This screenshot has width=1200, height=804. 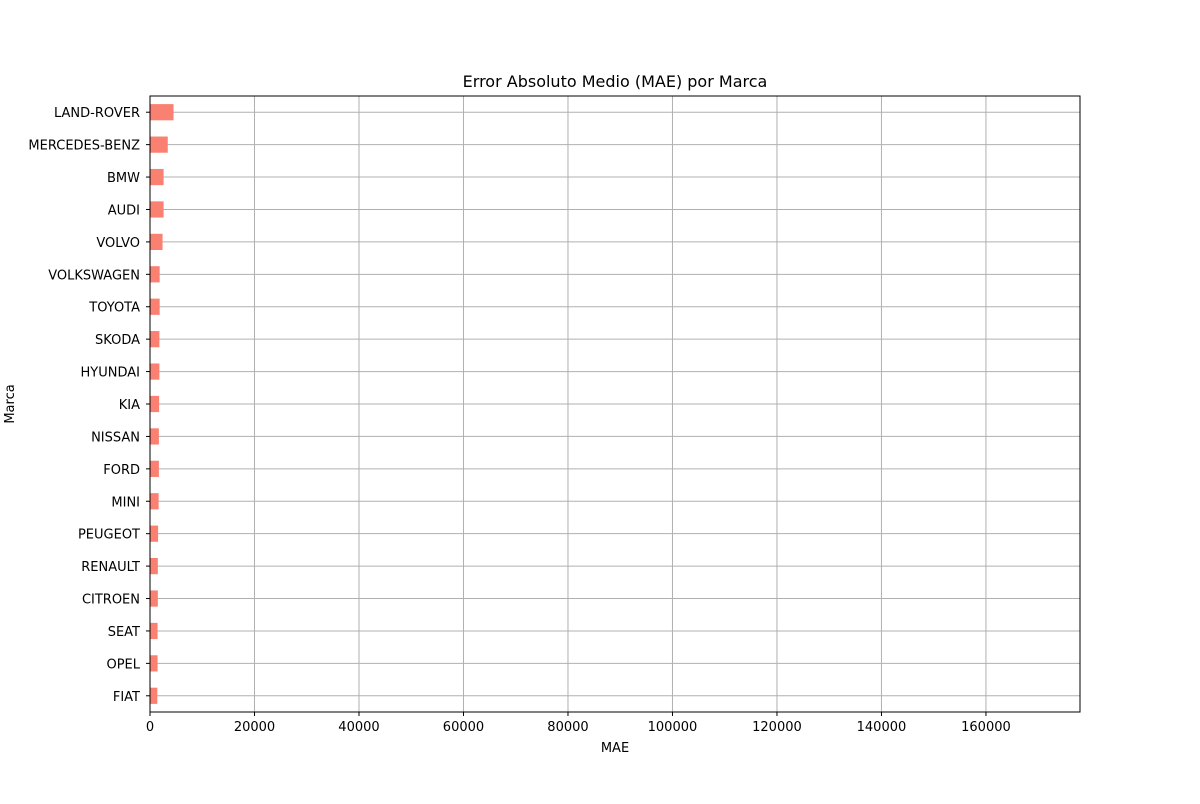 What do you see at coordinates (615, 748) in the screenshot?
I see `x-axis-label: MAE` at bounding box center [615, 748].